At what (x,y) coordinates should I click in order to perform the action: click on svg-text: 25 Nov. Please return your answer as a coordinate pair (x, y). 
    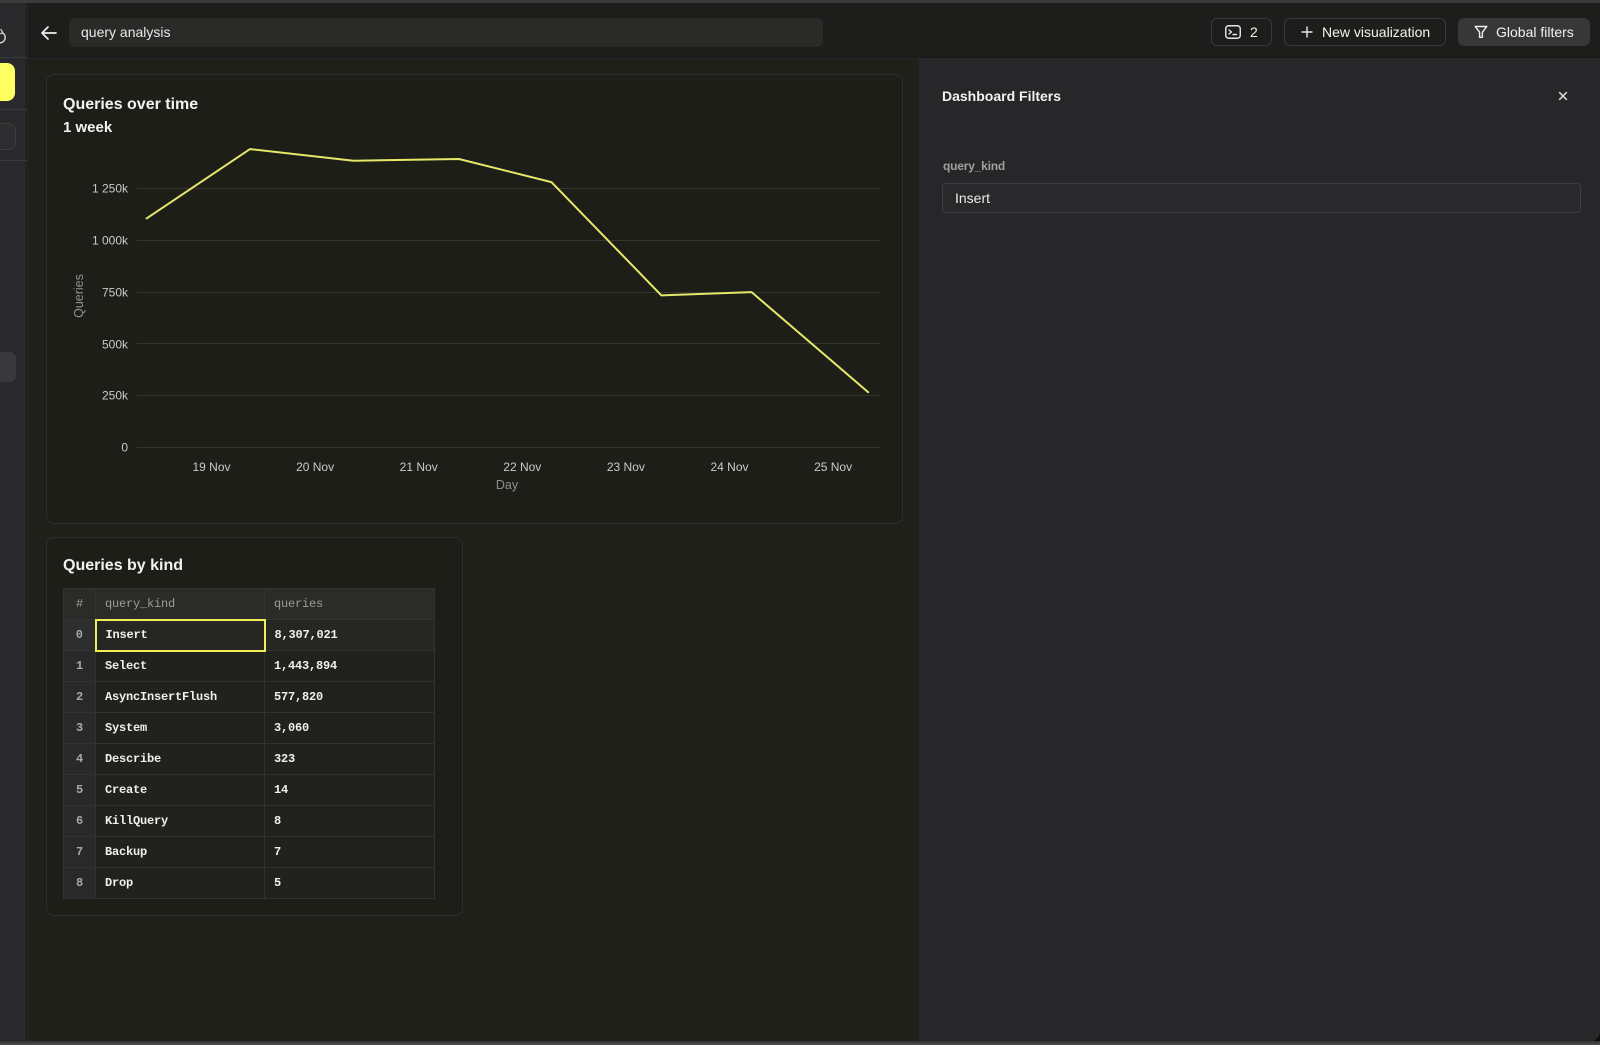
    Looking at the image, I should click on (833, 467).